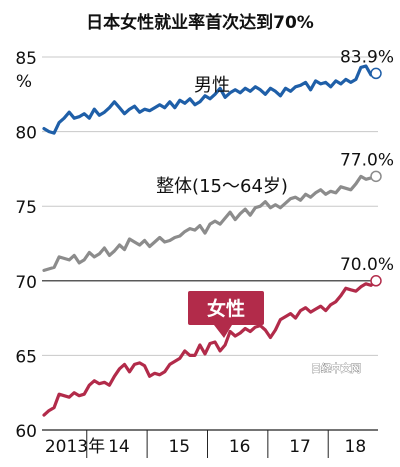 The image size is (400, 467). Describe the element at coordinates (222, 186) in the screenshot. I see `series-name-overall: 整体(15～64岁)` at that location.